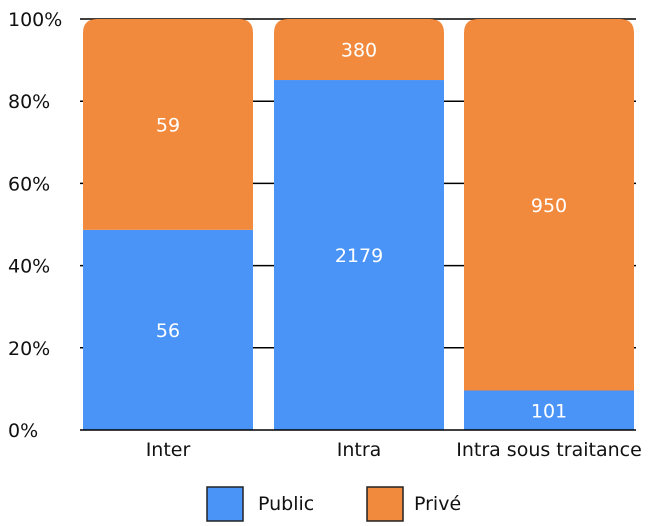 This screenshot has width=663, height=526. I want to click on data-label: 2179, so click(359, 256).